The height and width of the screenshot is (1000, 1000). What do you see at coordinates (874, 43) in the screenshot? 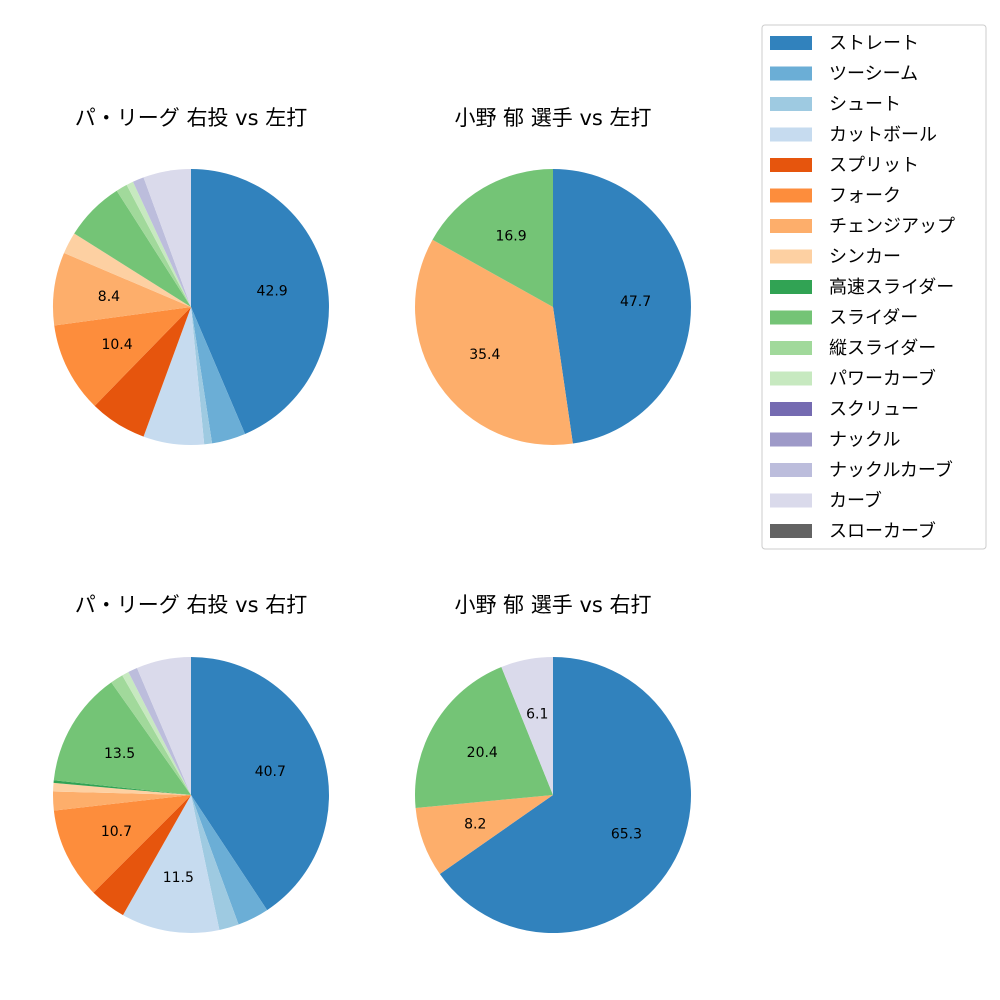
I see `legend-label: ストレート` at bounding box center [874, 43].